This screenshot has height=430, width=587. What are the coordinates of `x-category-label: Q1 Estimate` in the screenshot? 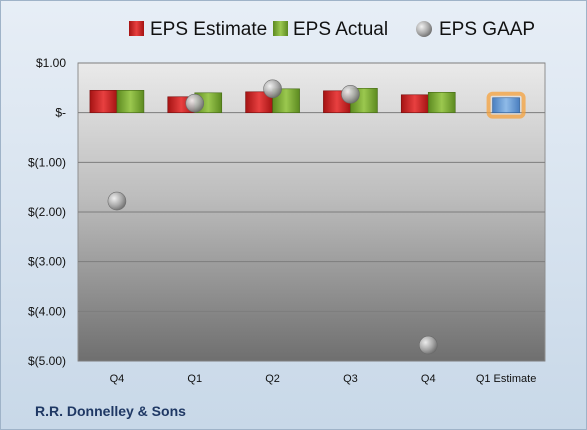 It's located at (506, 379).